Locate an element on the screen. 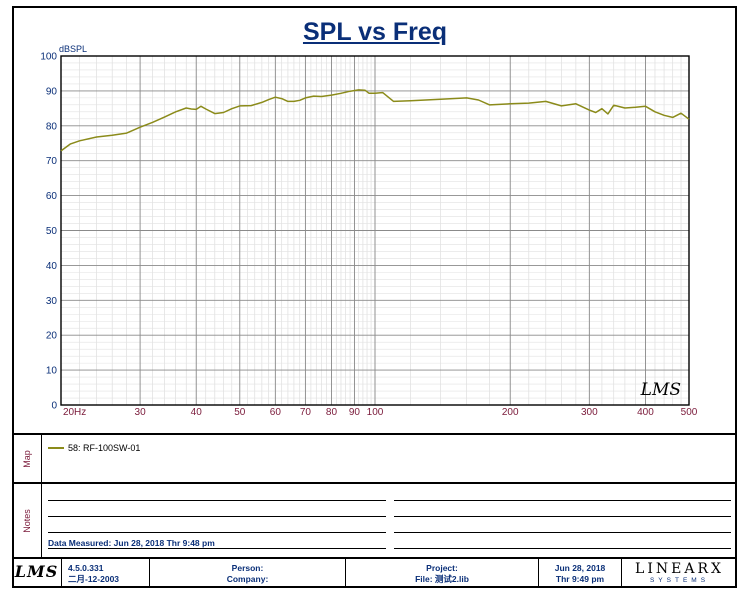 The width and height of the screenshot is (750, 600). legend-swatch is located at coordinates (56, 448).